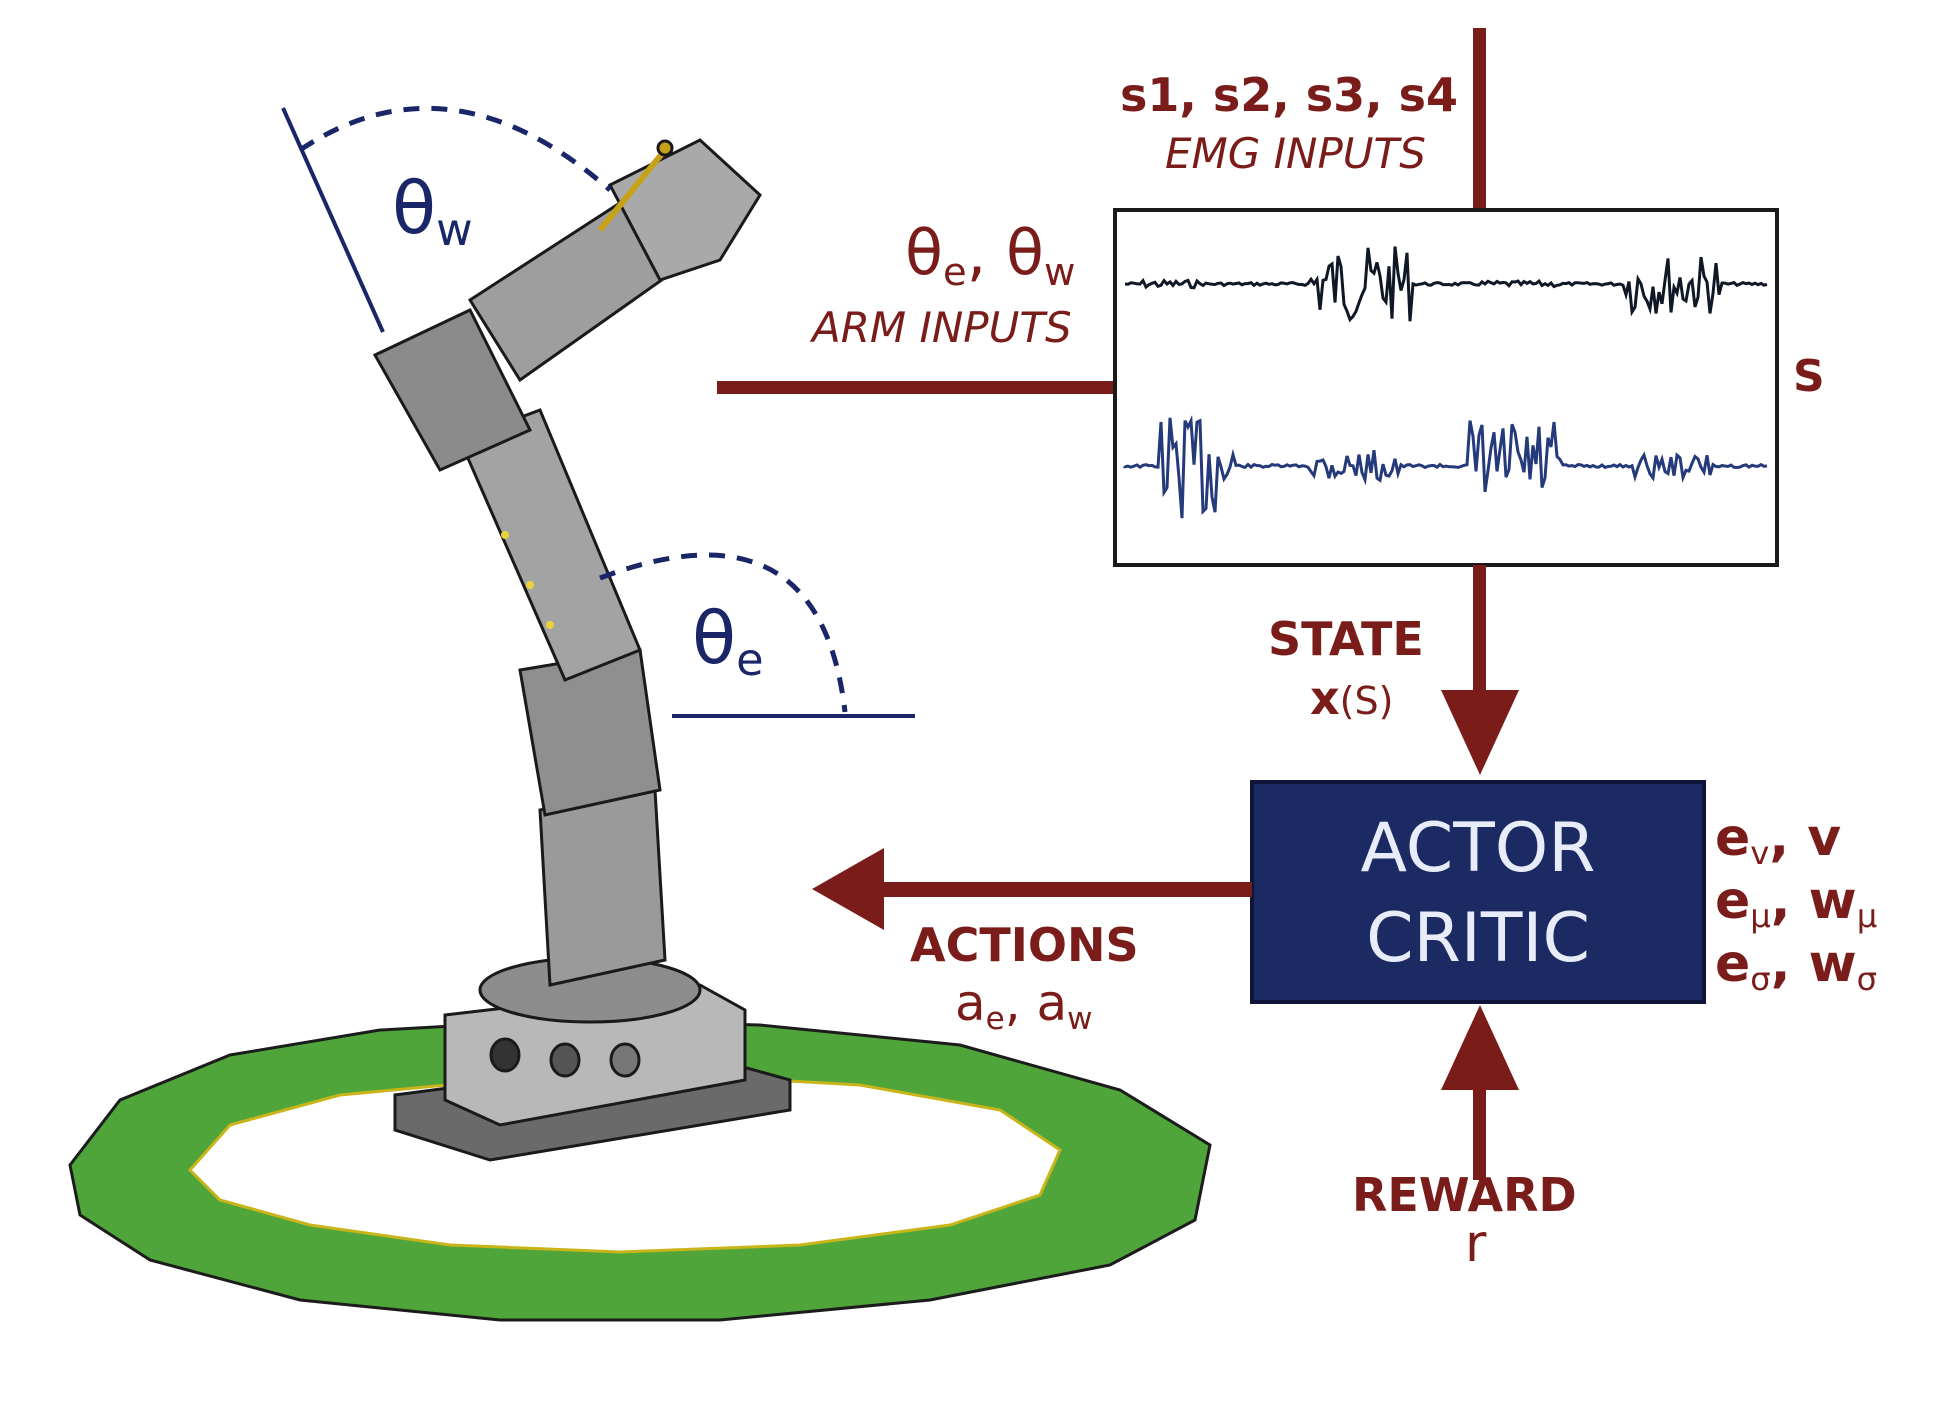 The width and height of the screenshot is (1958, 1415). I want to click on trace-sigma-label: eσ, wσ, so click(1796, 966).